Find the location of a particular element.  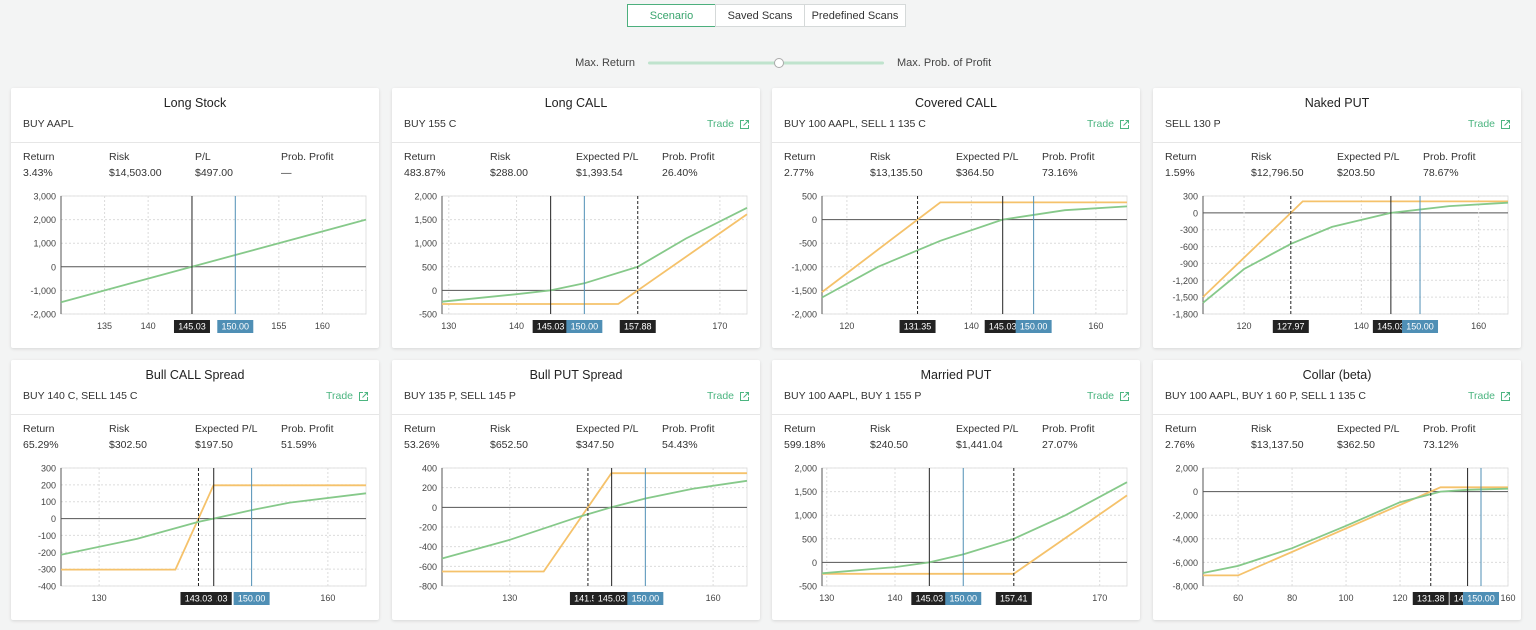

card-title: Collar (beta) is located at coordinates (1337, 375).